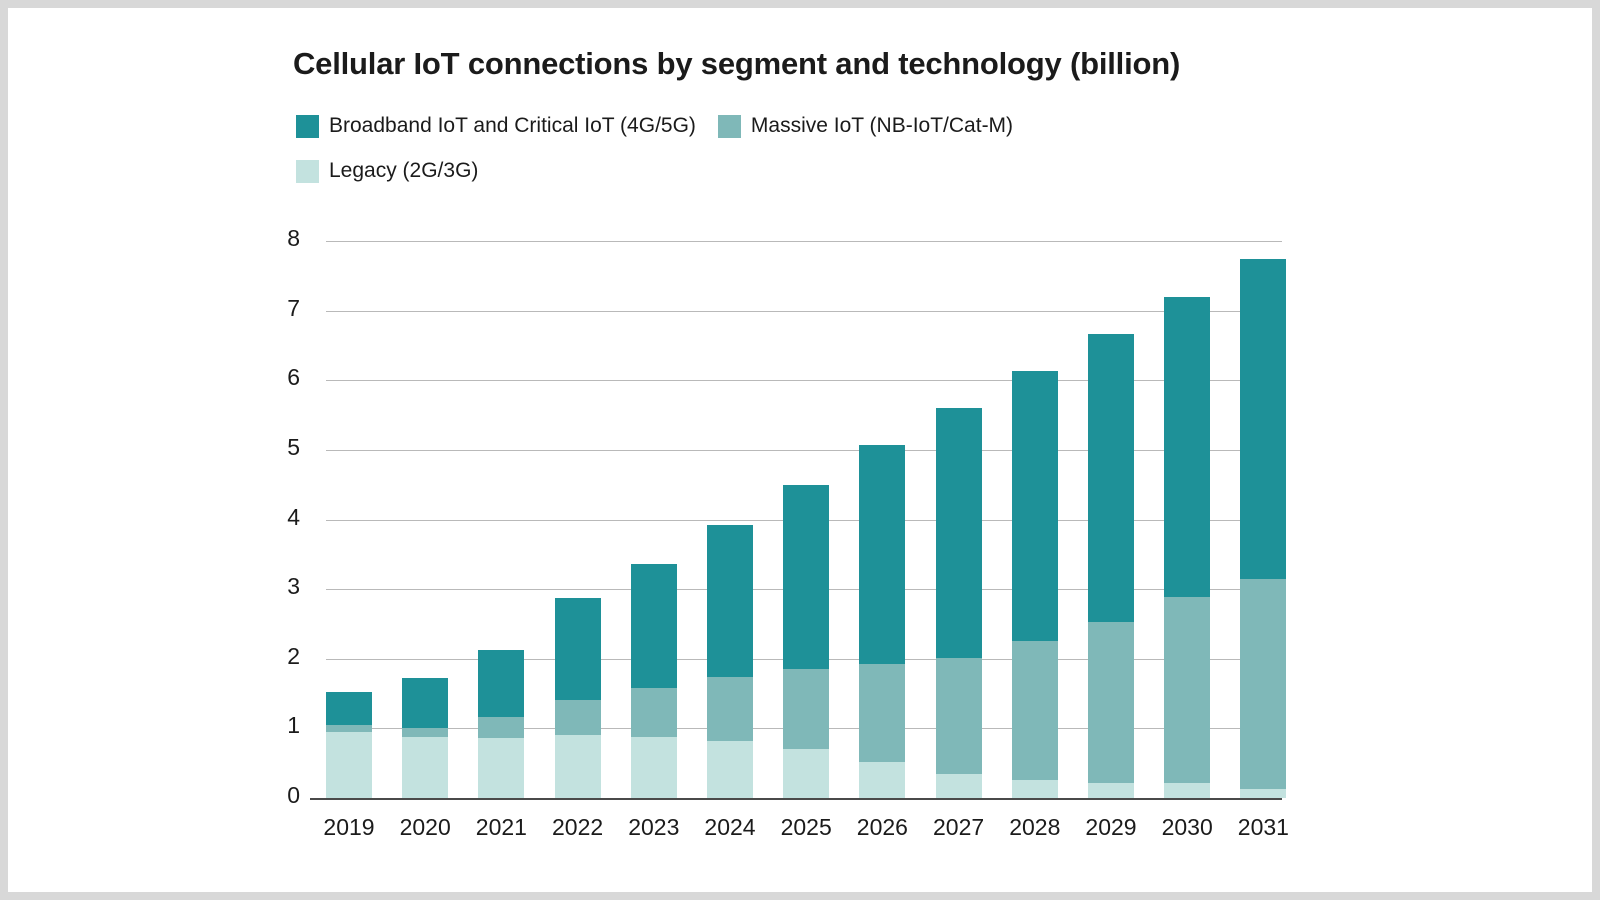 The width and height of the screenshot is (1600, 900). I want to click on x-tick-label-2025: 2025, so click(806, 827).